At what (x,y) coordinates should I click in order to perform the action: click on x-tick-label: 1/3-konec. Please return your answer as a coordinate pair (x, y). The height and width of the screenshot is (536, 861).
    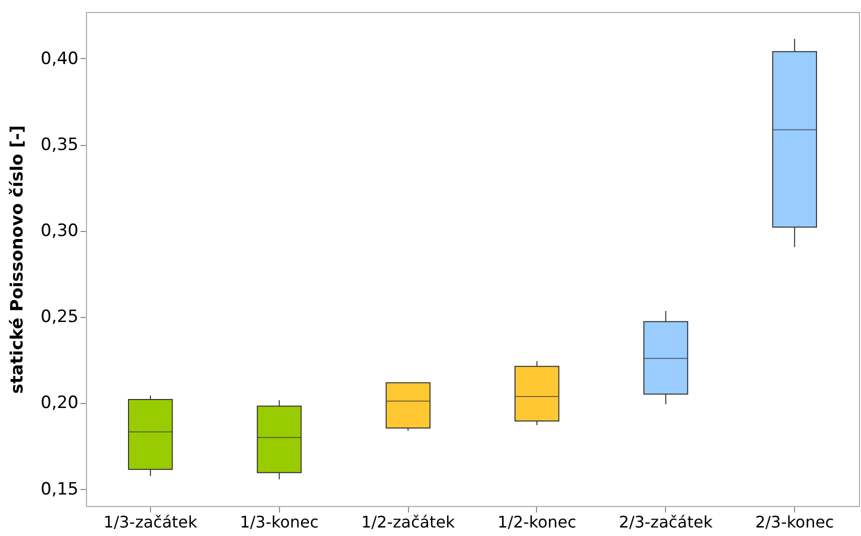
    Looking at the image, I should click on (279, 522).